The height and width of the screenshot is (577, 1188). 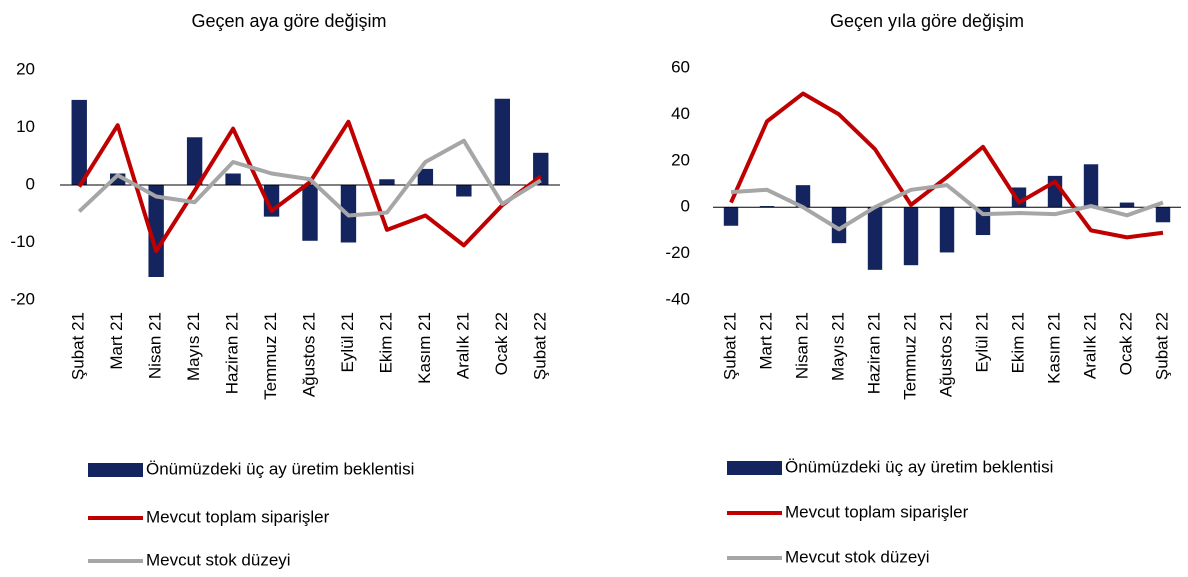 I want to click on y-tick-label: 10, so click(x=25, y=126).